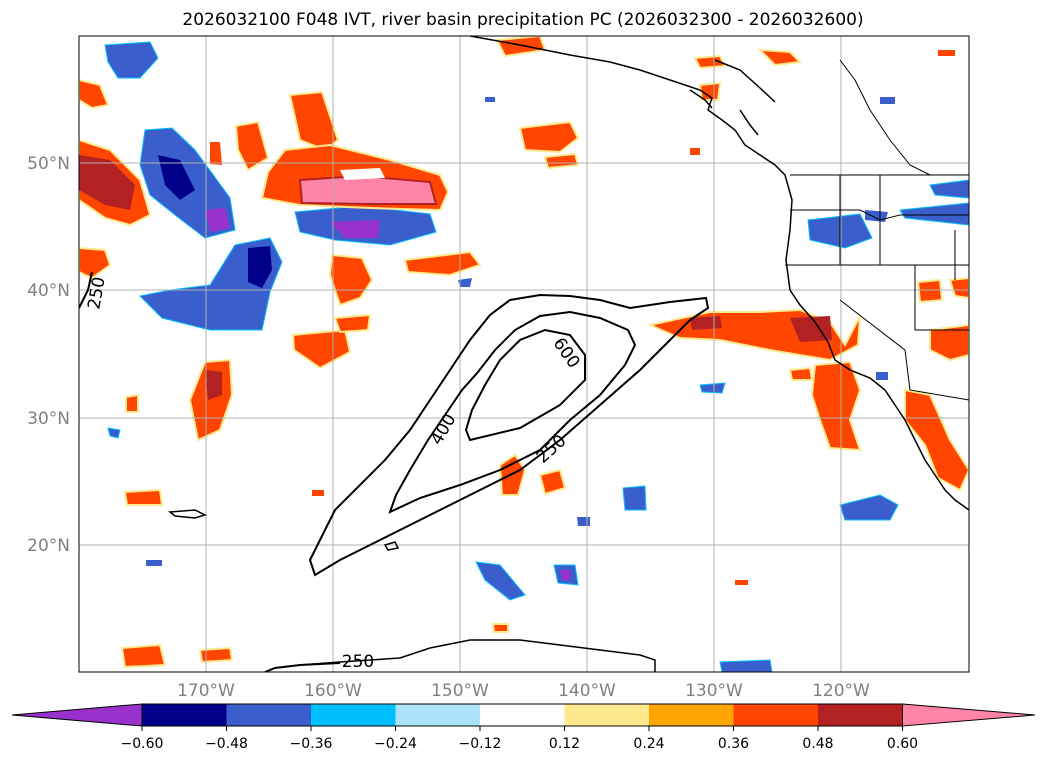 Image resolution: width=1047 pixels, height=765 pixels. Describe the element at coordinates (902, 744) in the screenshot. I see `colorbar-tick-label: 0.60` at that location.